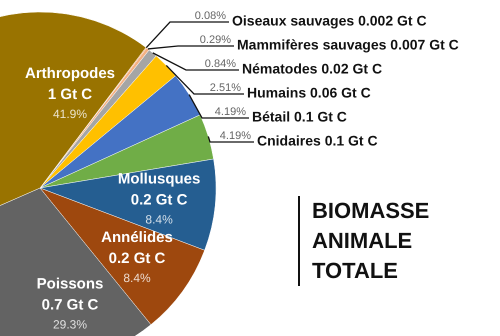  I want to click on text: BIOMASSE ANIMALE TOTALE, so click(371, 241).